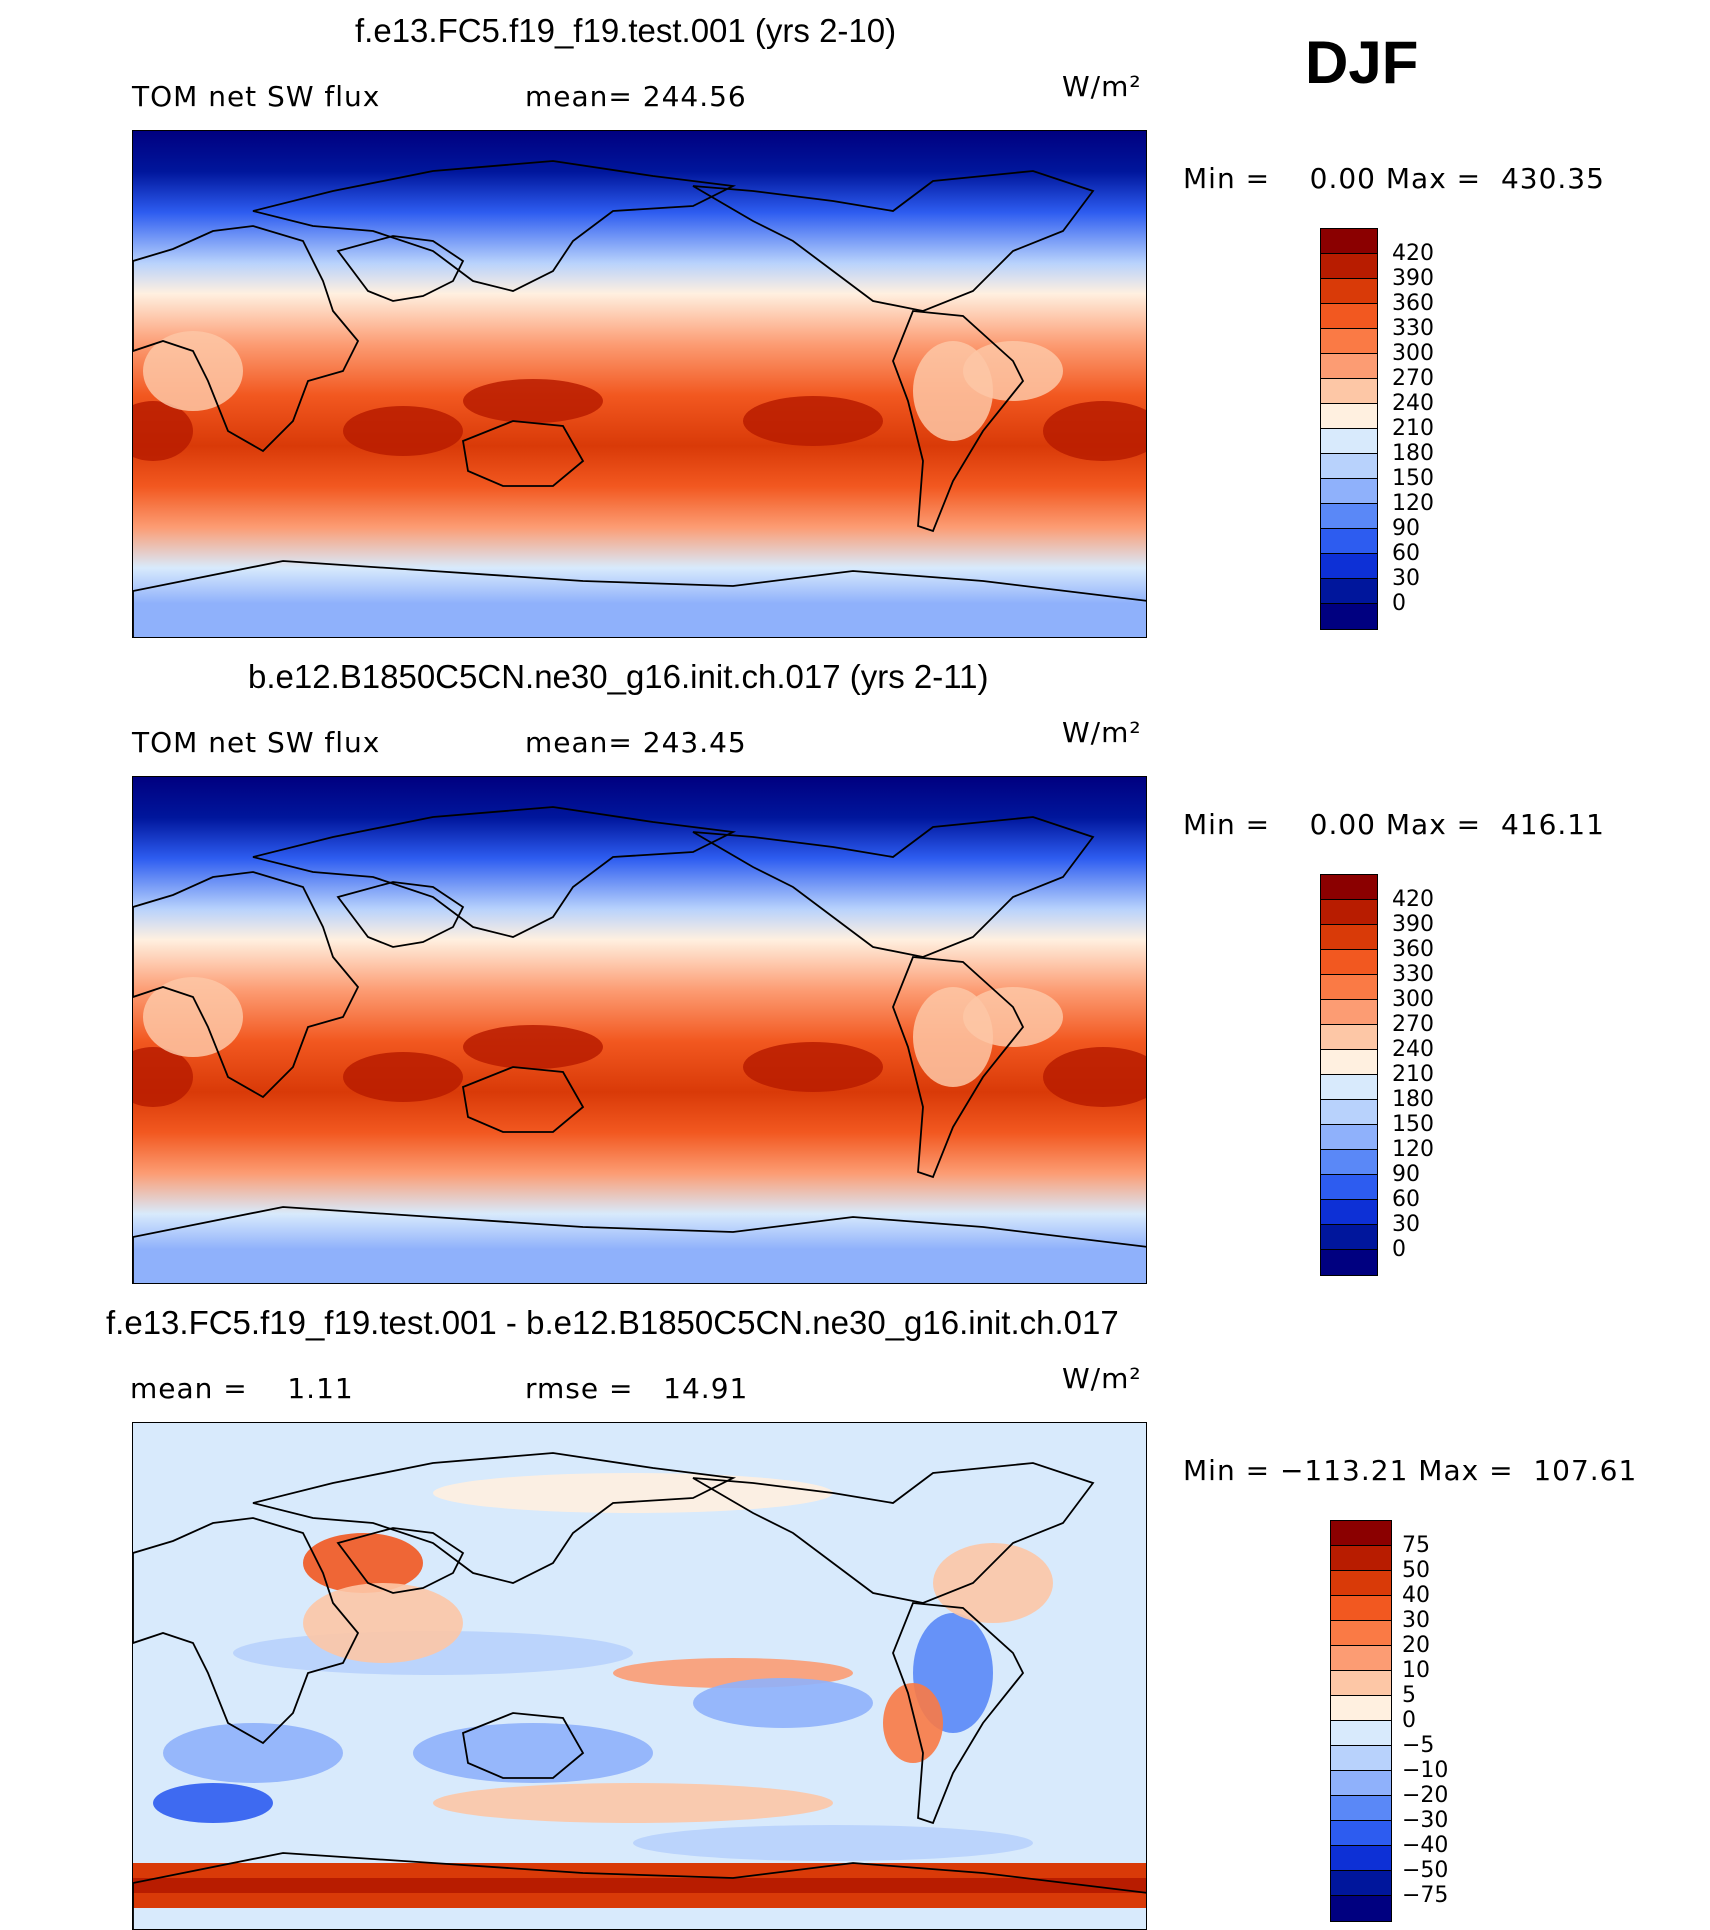 This screenshot has width=1710, height=1930. Describe the element at coordinates (1413, 253) in the screenshot. I see `colorbar-label: 420` at that location.